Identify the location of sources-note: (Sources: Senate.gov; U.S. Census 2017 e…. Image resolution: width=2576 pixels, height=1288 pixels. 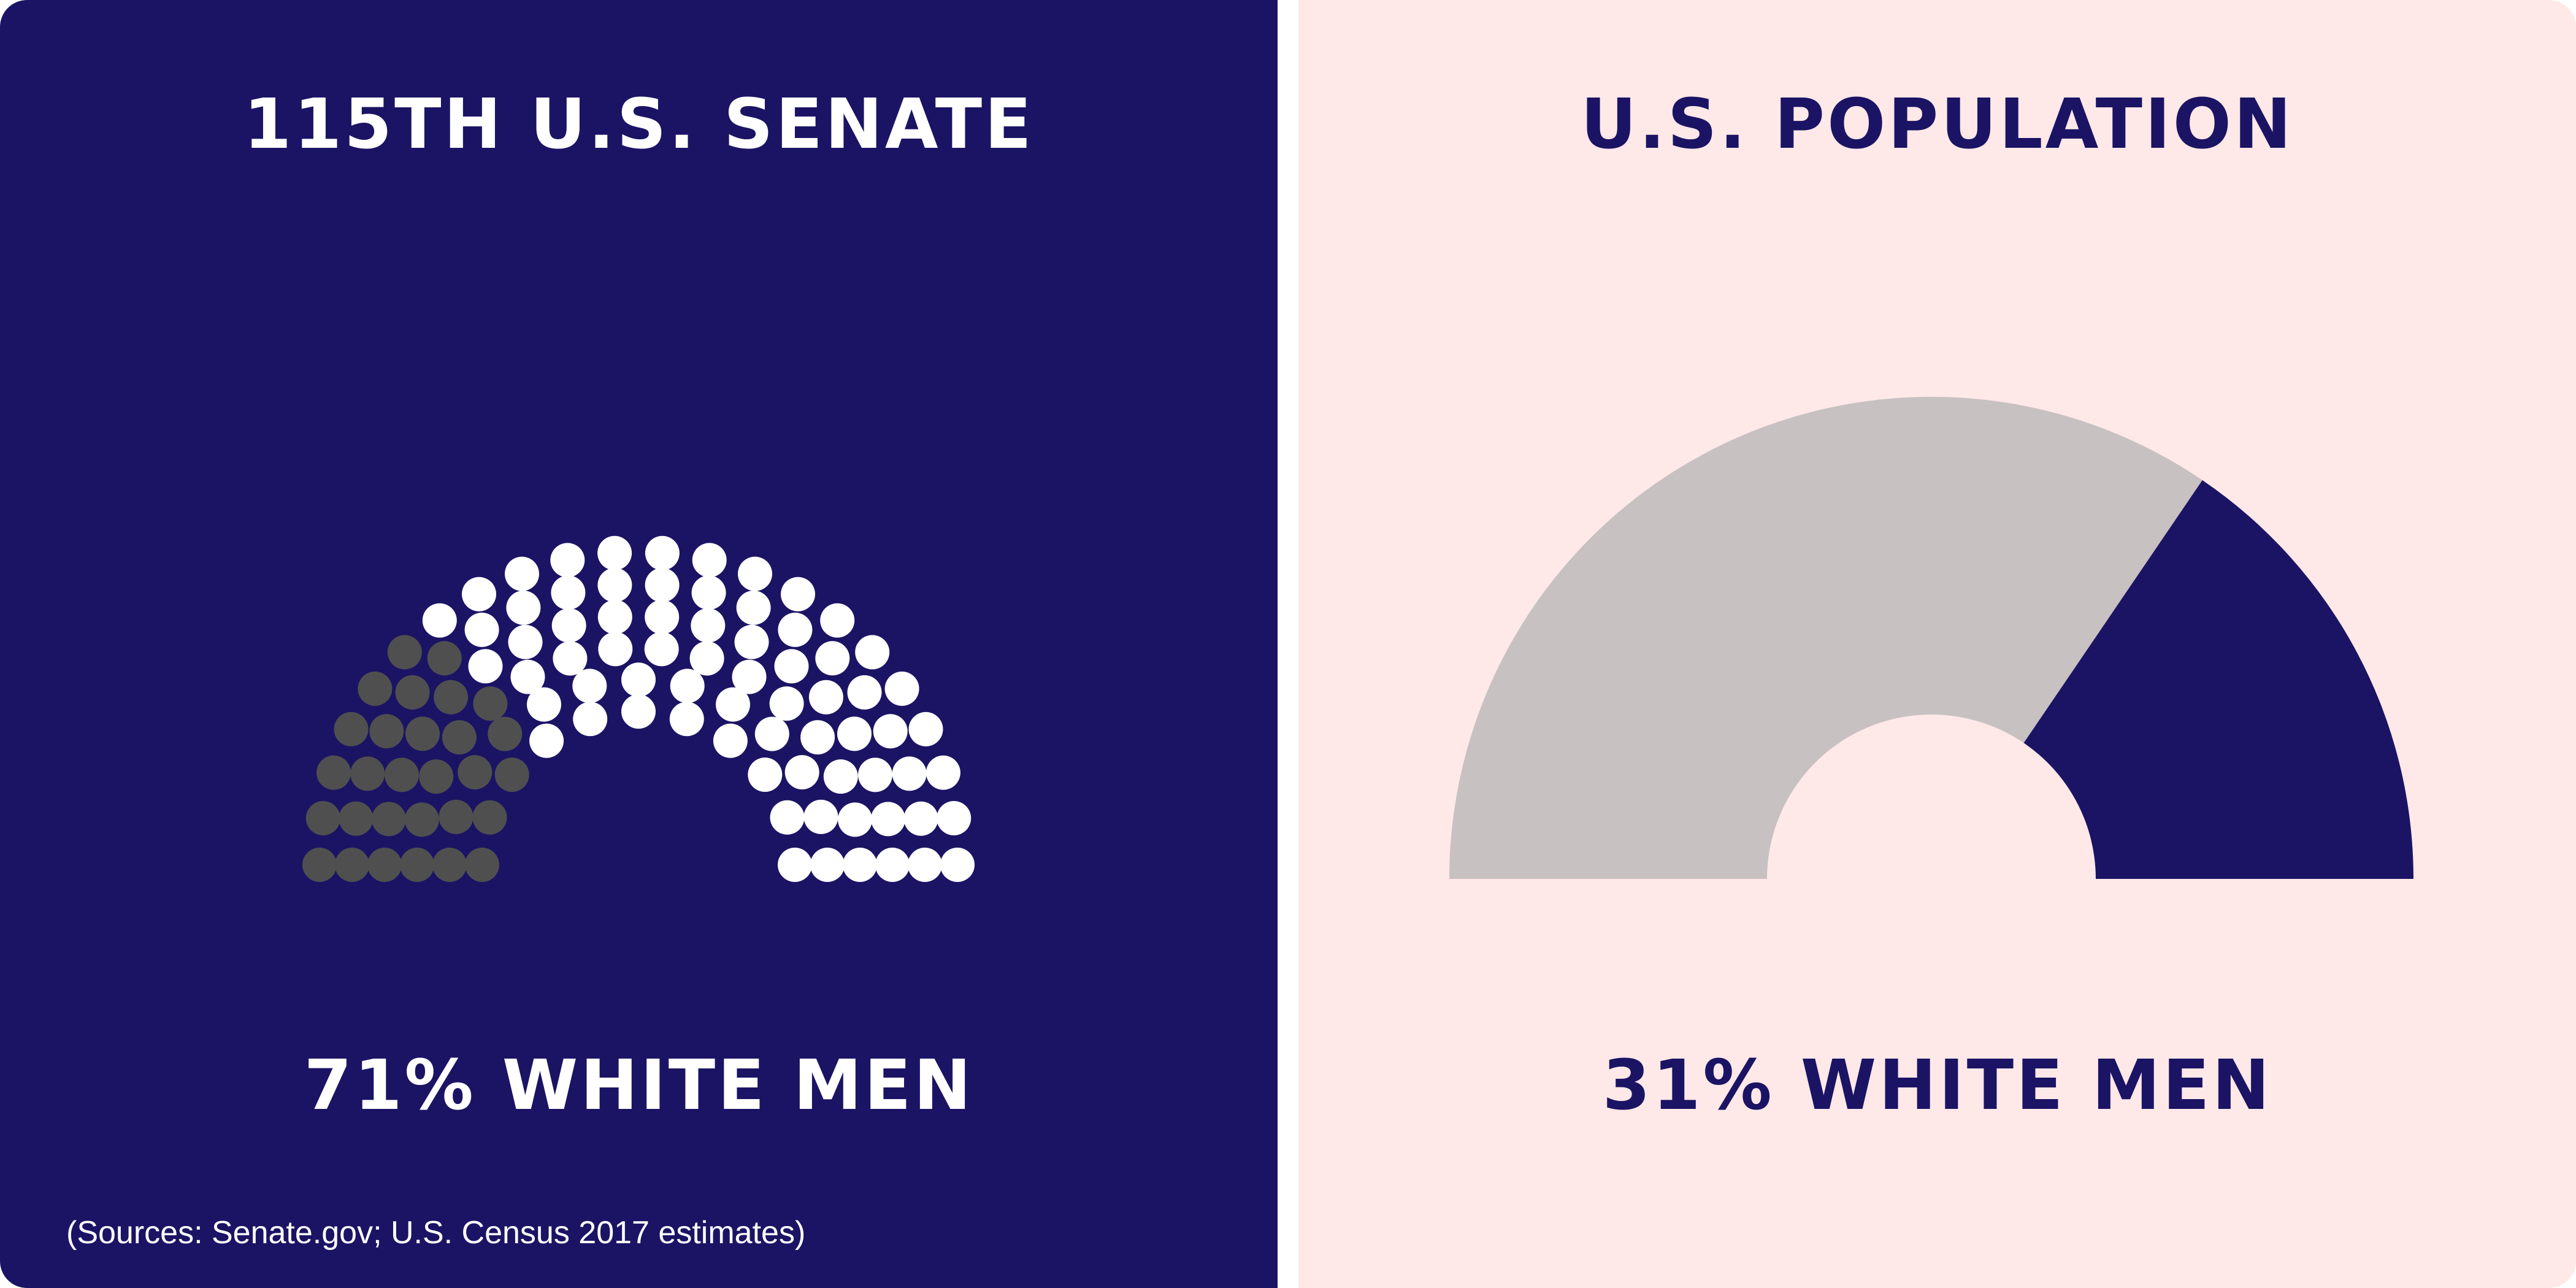
(436, 1233).